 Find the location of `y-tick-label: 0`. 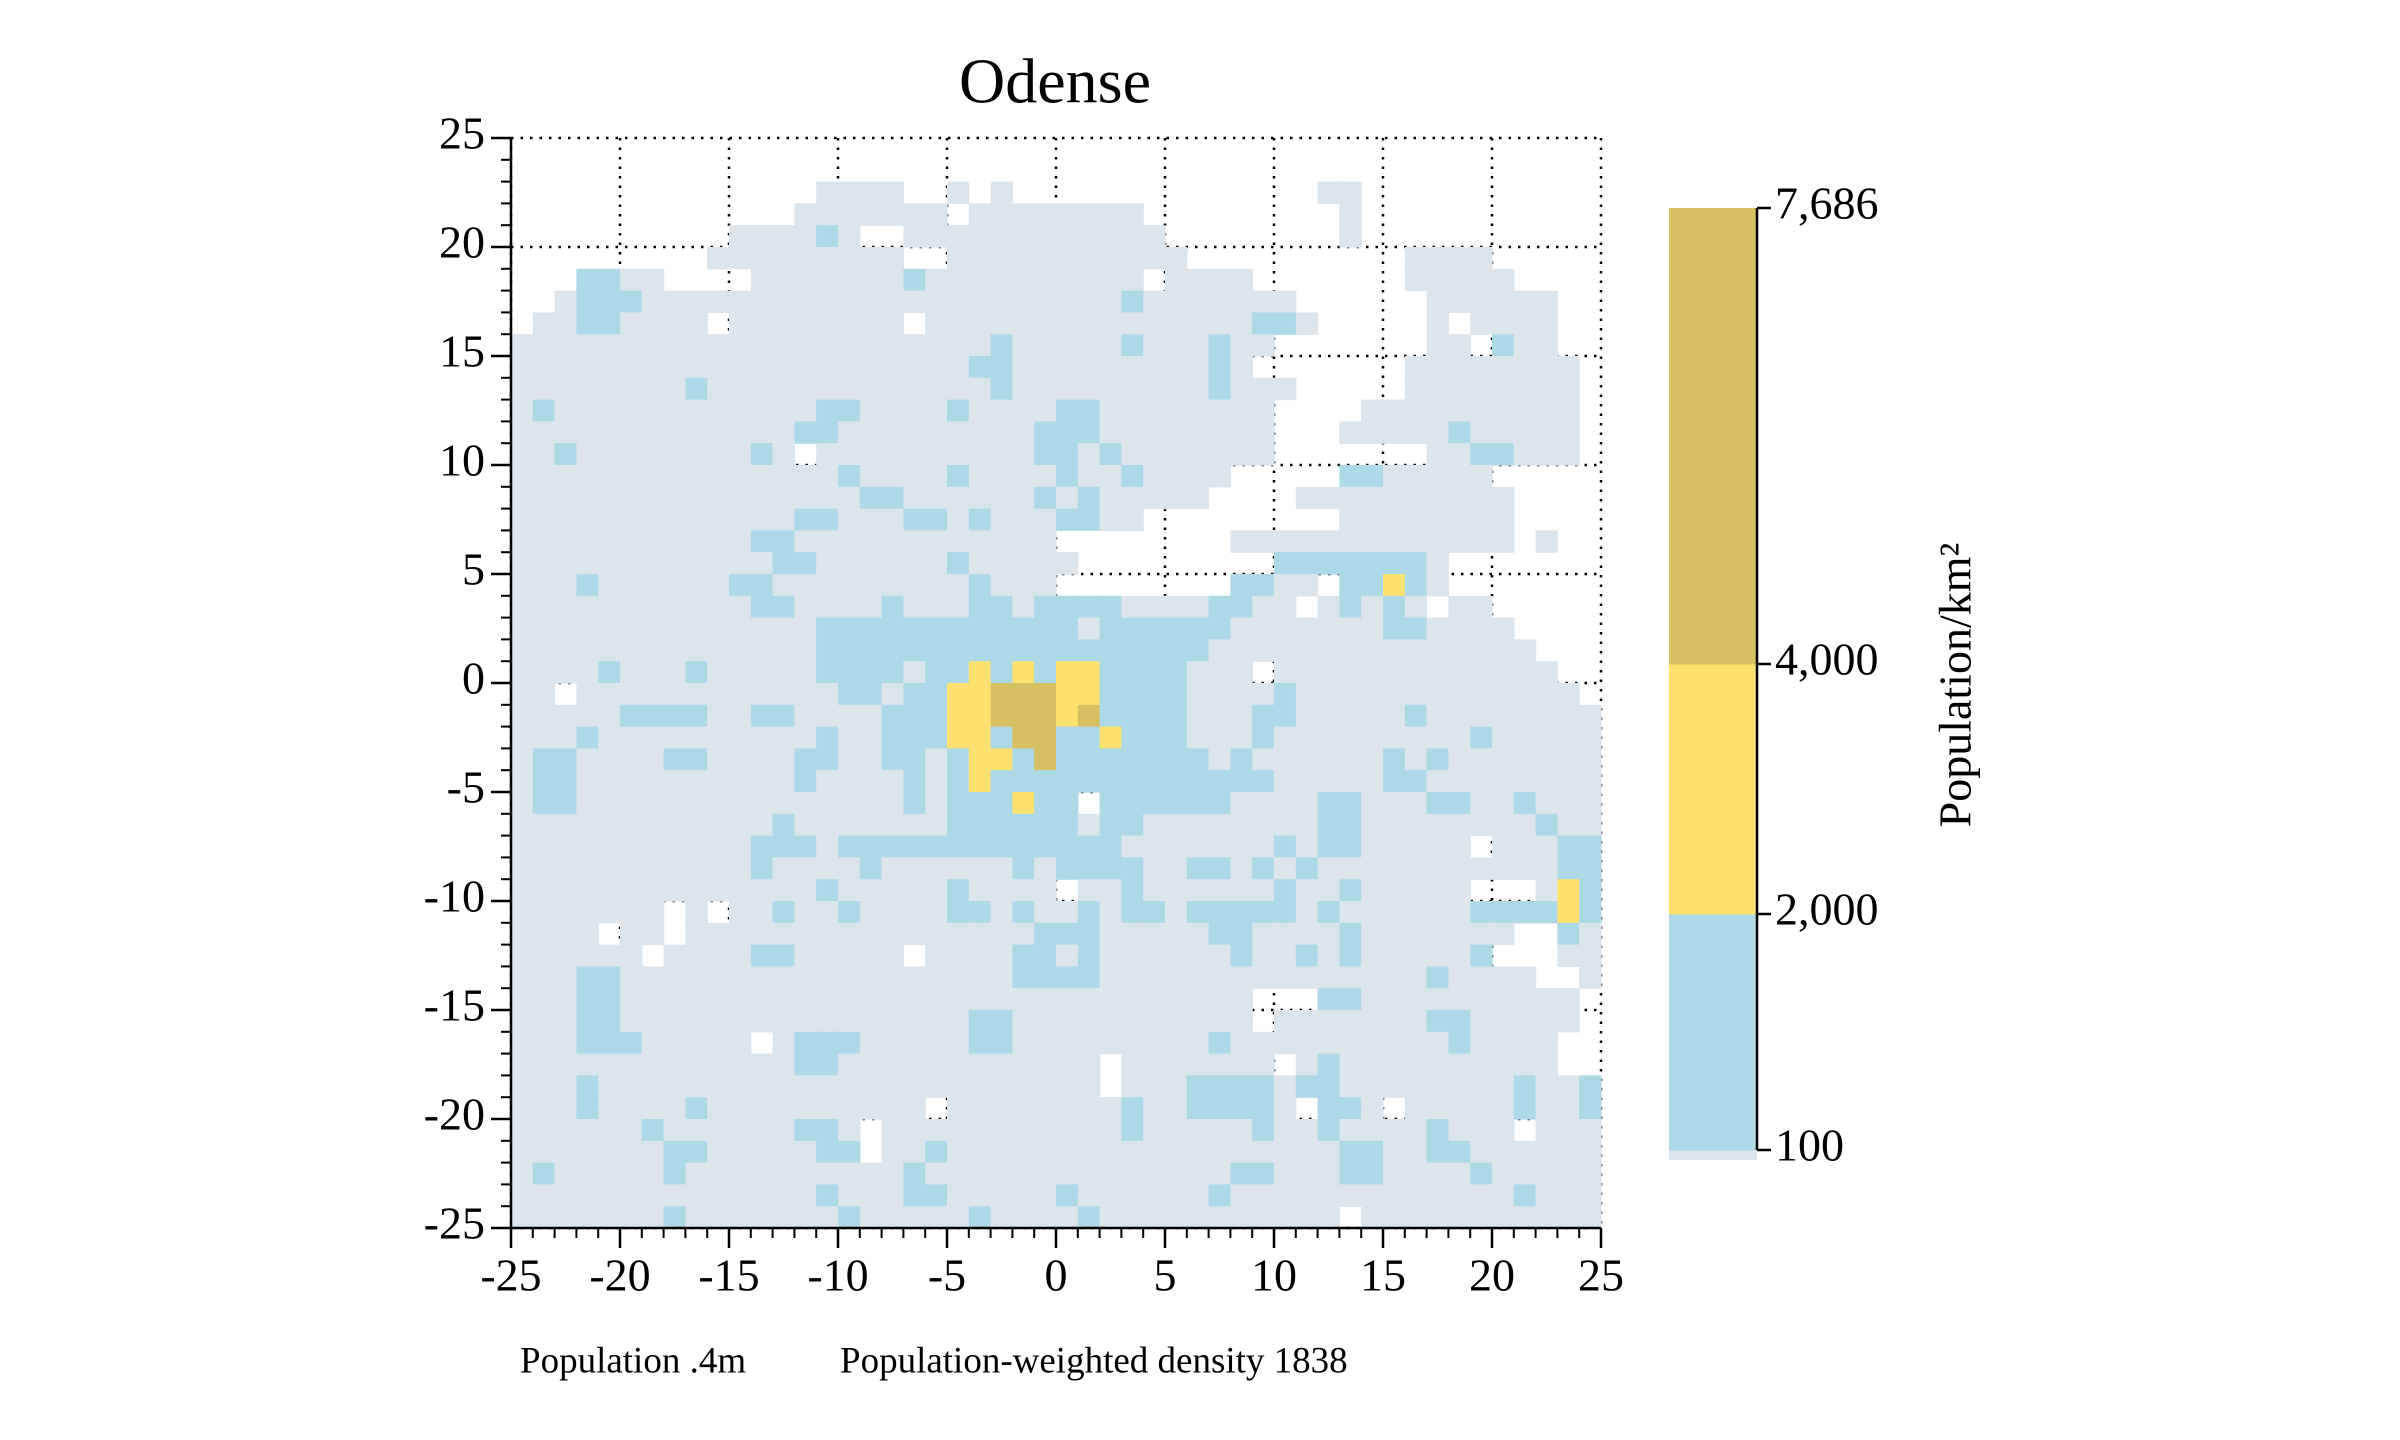

y-tick-label: 0 is located at coordinates (473, 678).